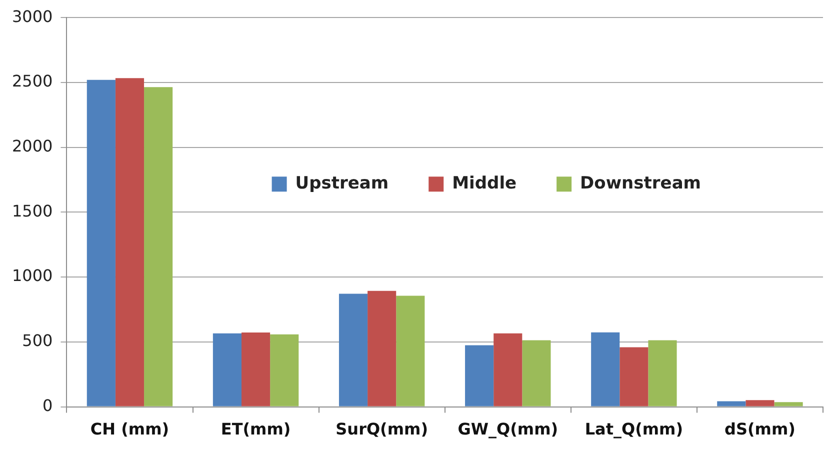 The height and width of the screenshot is (452, 827). What do you see at coordinates (32, 16) in the screenshot?
I see `y-tick-label: 3000` at bounding box center [32, 16].